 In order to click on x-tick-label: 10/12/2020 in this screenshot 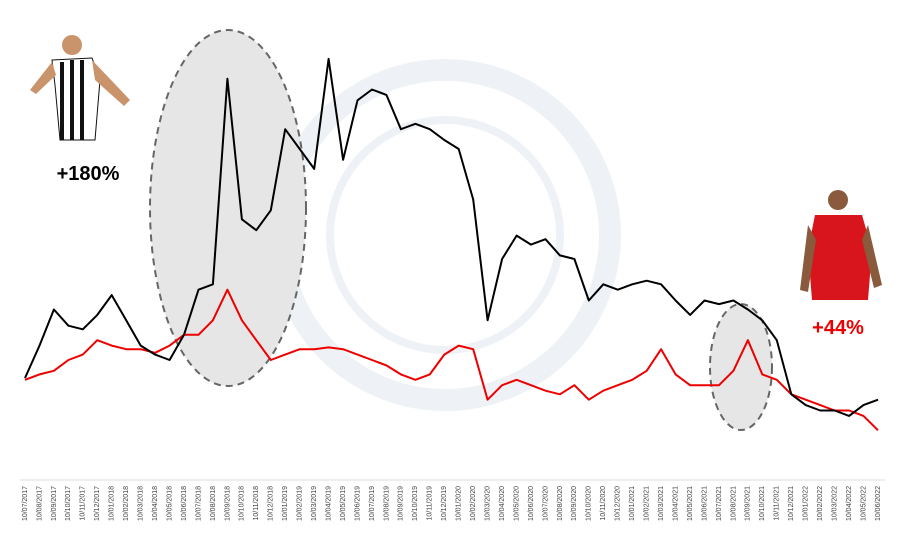, I will do `click(618, 503)`.